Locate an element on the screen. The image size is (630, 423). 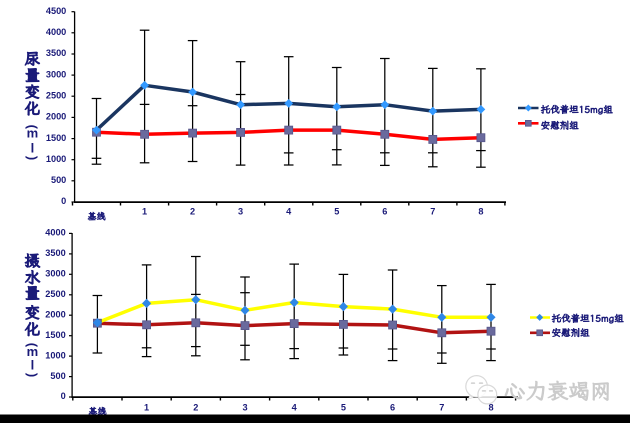
svg-text: 4500 is located at coordinates (56, 11).